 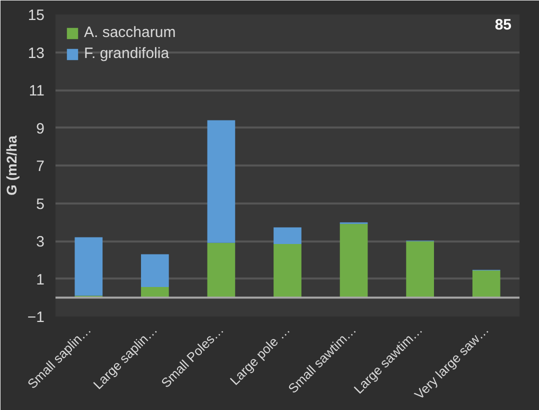 I want to click on y-tick-label: 13, so click(x=36, y=53).